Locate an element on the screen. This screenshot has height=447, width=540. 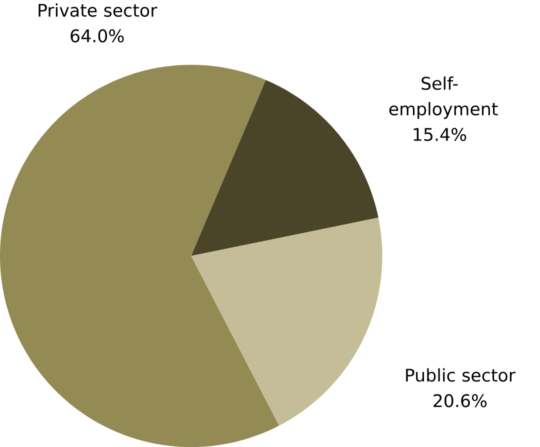
data-label: 15.4% is located at coordinates (440, 135).